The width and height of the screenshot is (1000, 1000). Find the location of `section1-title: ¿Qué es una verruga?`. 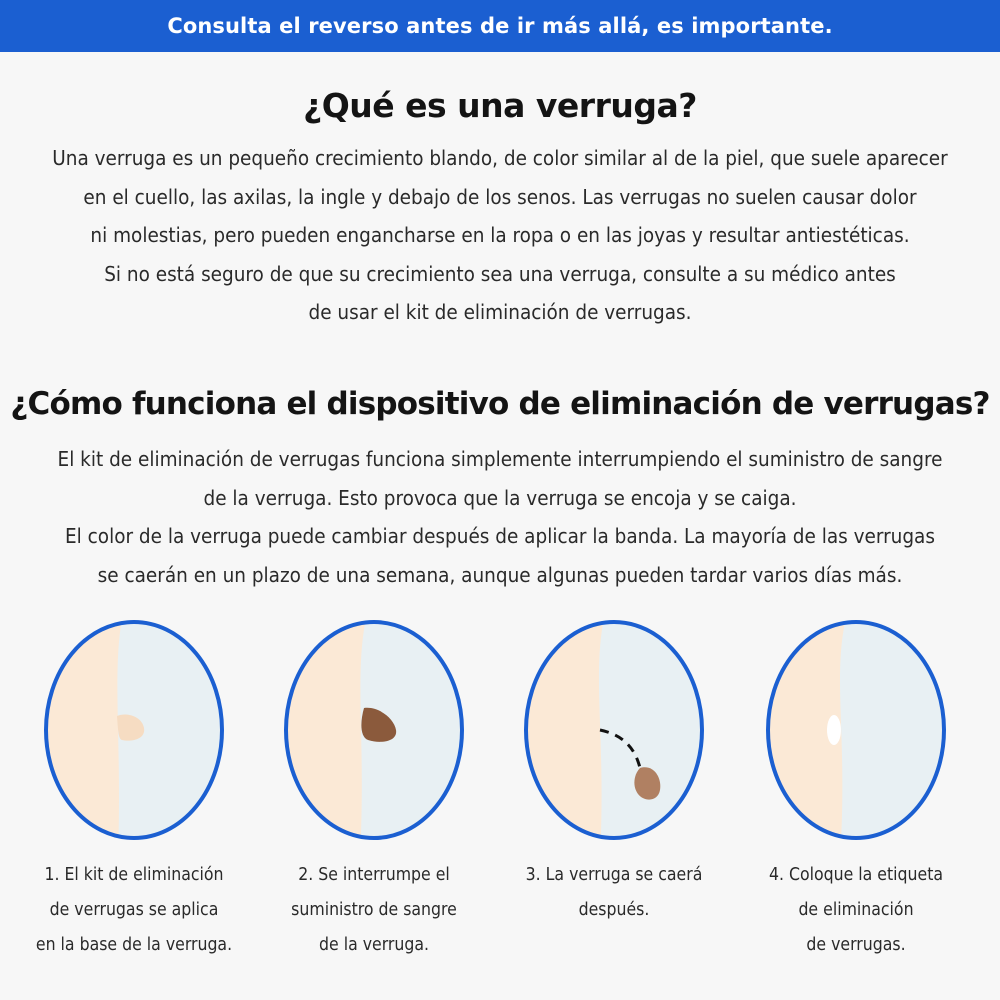

section1-title: ¿Qué es una verruga? is located at coordinates (500, 105).